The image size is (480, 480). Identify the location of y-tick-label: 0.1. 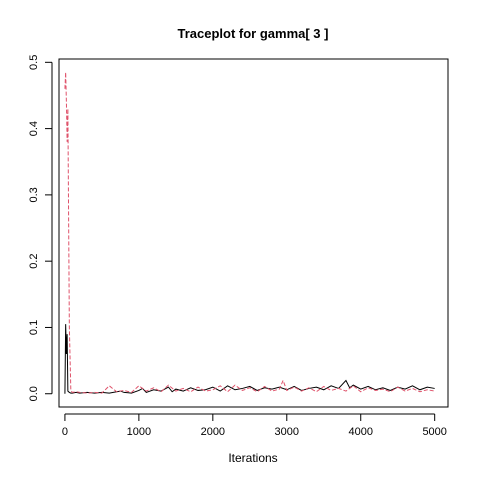
(34, 327).